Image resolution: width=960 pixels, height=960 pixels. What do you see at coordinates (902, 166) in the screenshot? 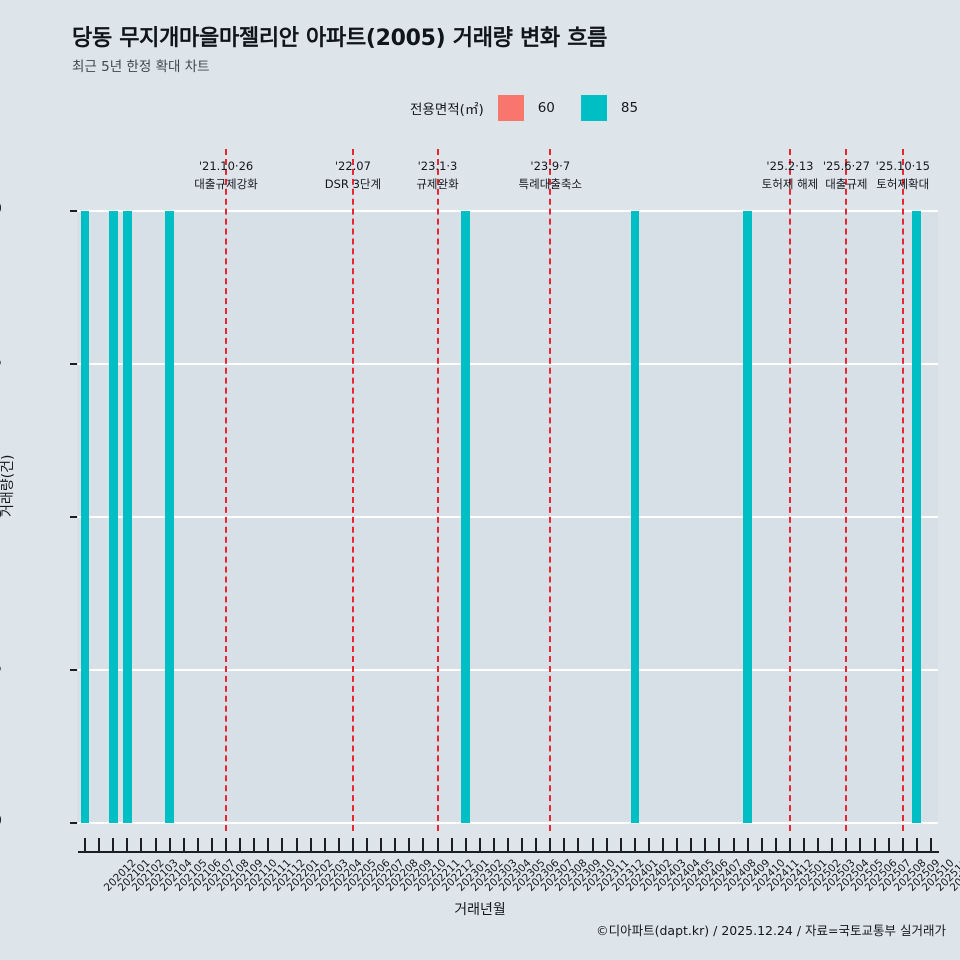
I see `event-date: '25.10·15` at bounding box center [902, 166].